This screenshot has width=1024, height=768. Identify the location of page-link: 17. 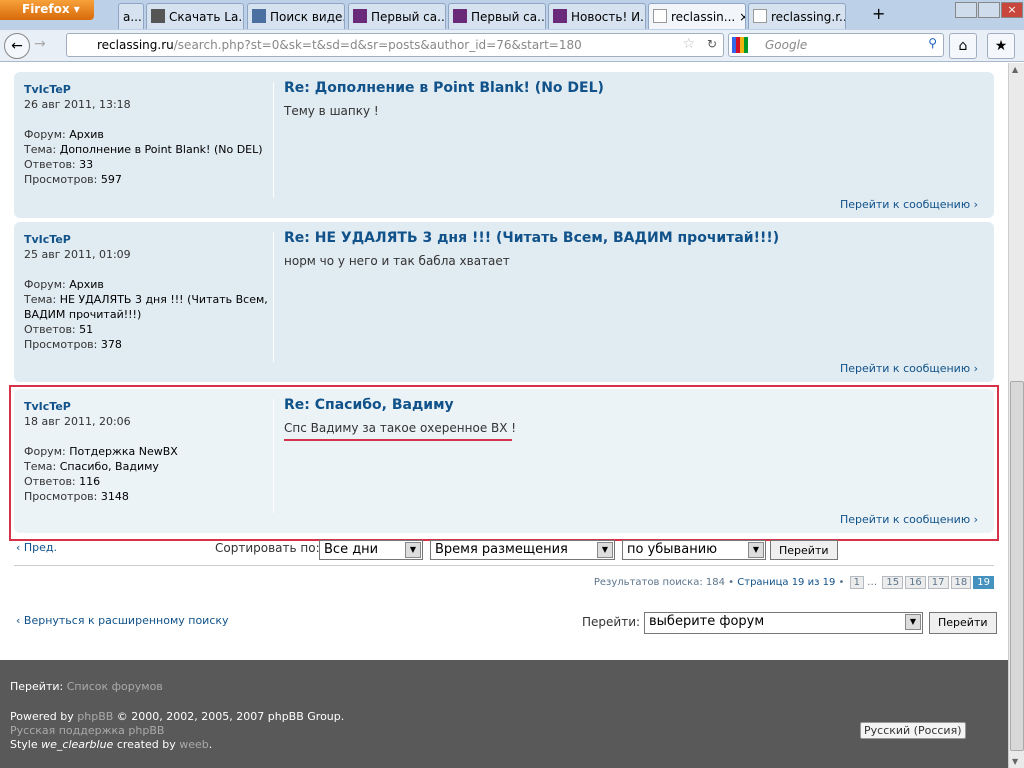
(938, 582).